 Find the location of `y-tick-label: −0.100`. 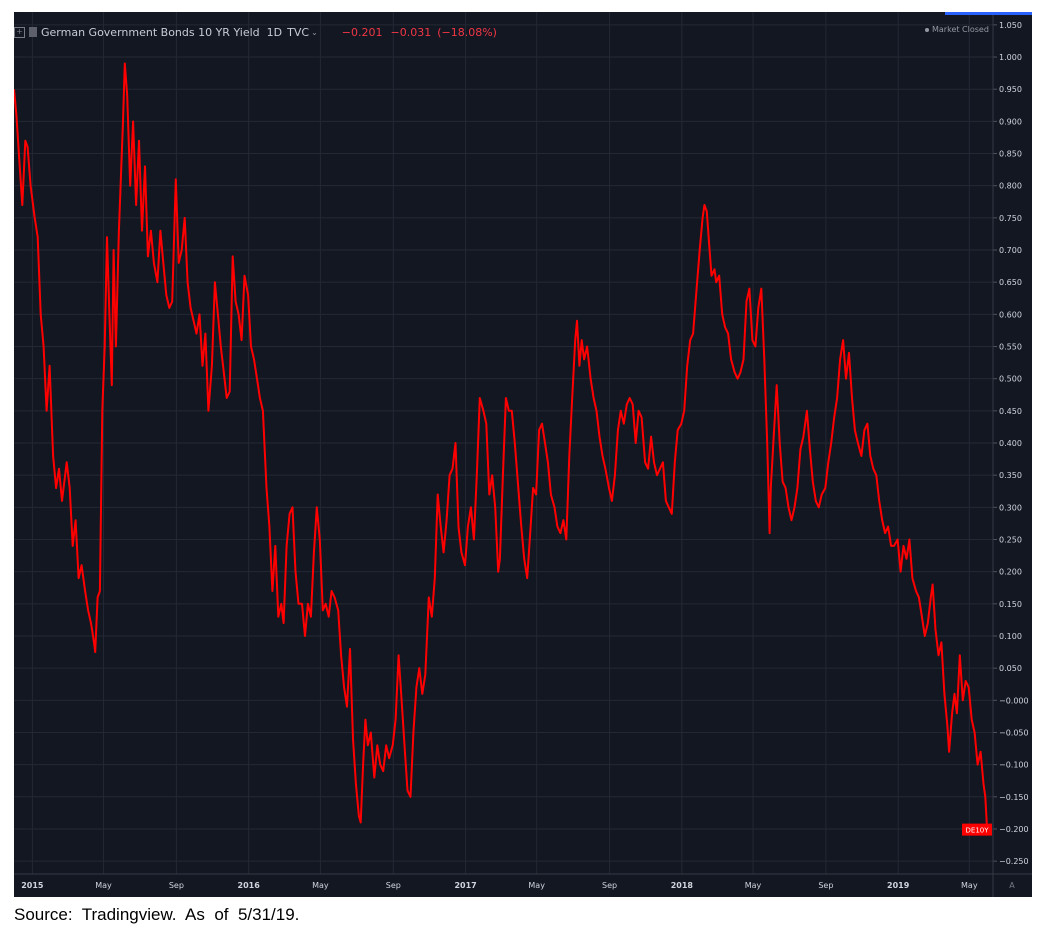

y-tick-label: −0.100 is located at coordinates (1014, 765).